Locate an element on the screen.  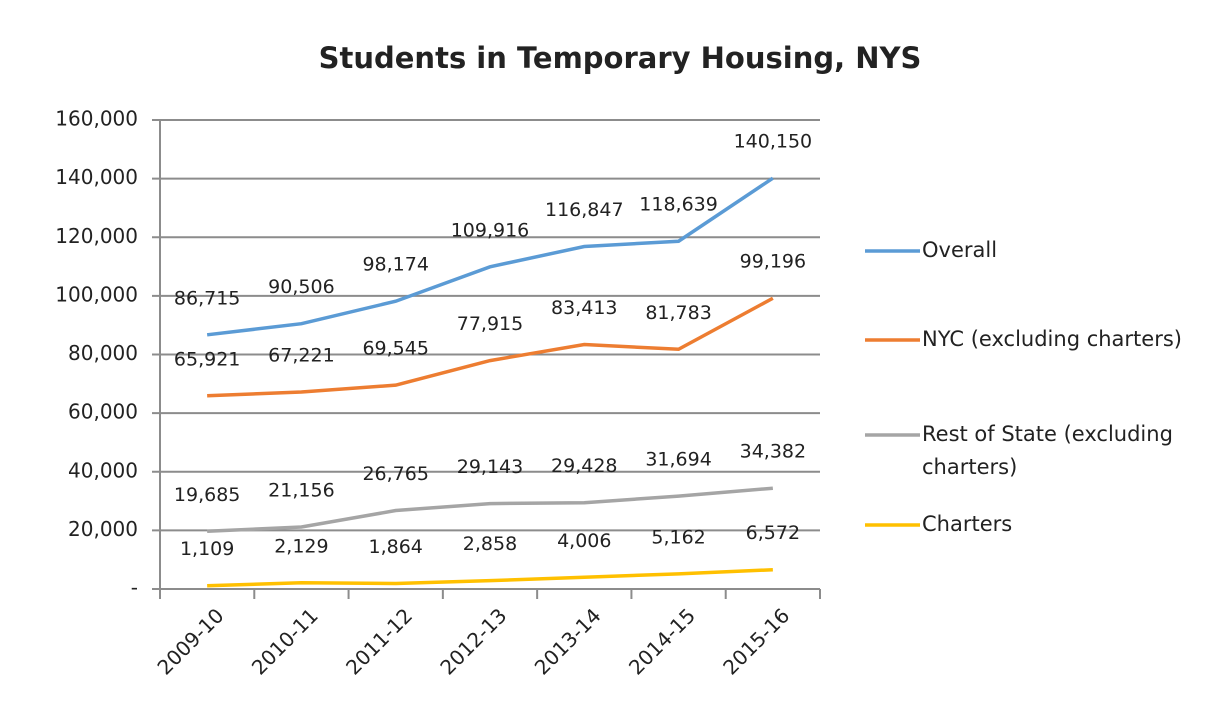
data-label: 109,916 is located at coordinates (490, 230).